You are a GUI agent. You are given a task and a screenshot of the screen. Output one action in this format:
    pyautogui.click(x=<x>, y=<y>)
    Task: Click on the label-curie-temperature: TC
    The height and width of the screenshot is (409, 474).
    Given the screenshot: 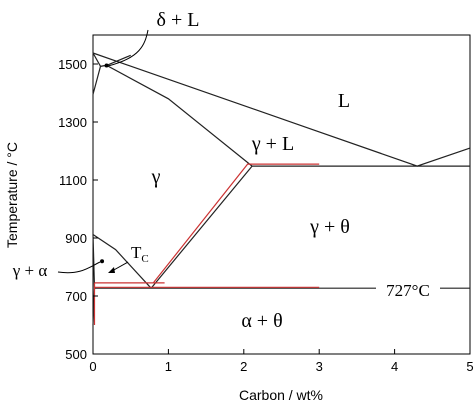 What is the action you would take?
    pyautogui.click(x=140, y=254)
    